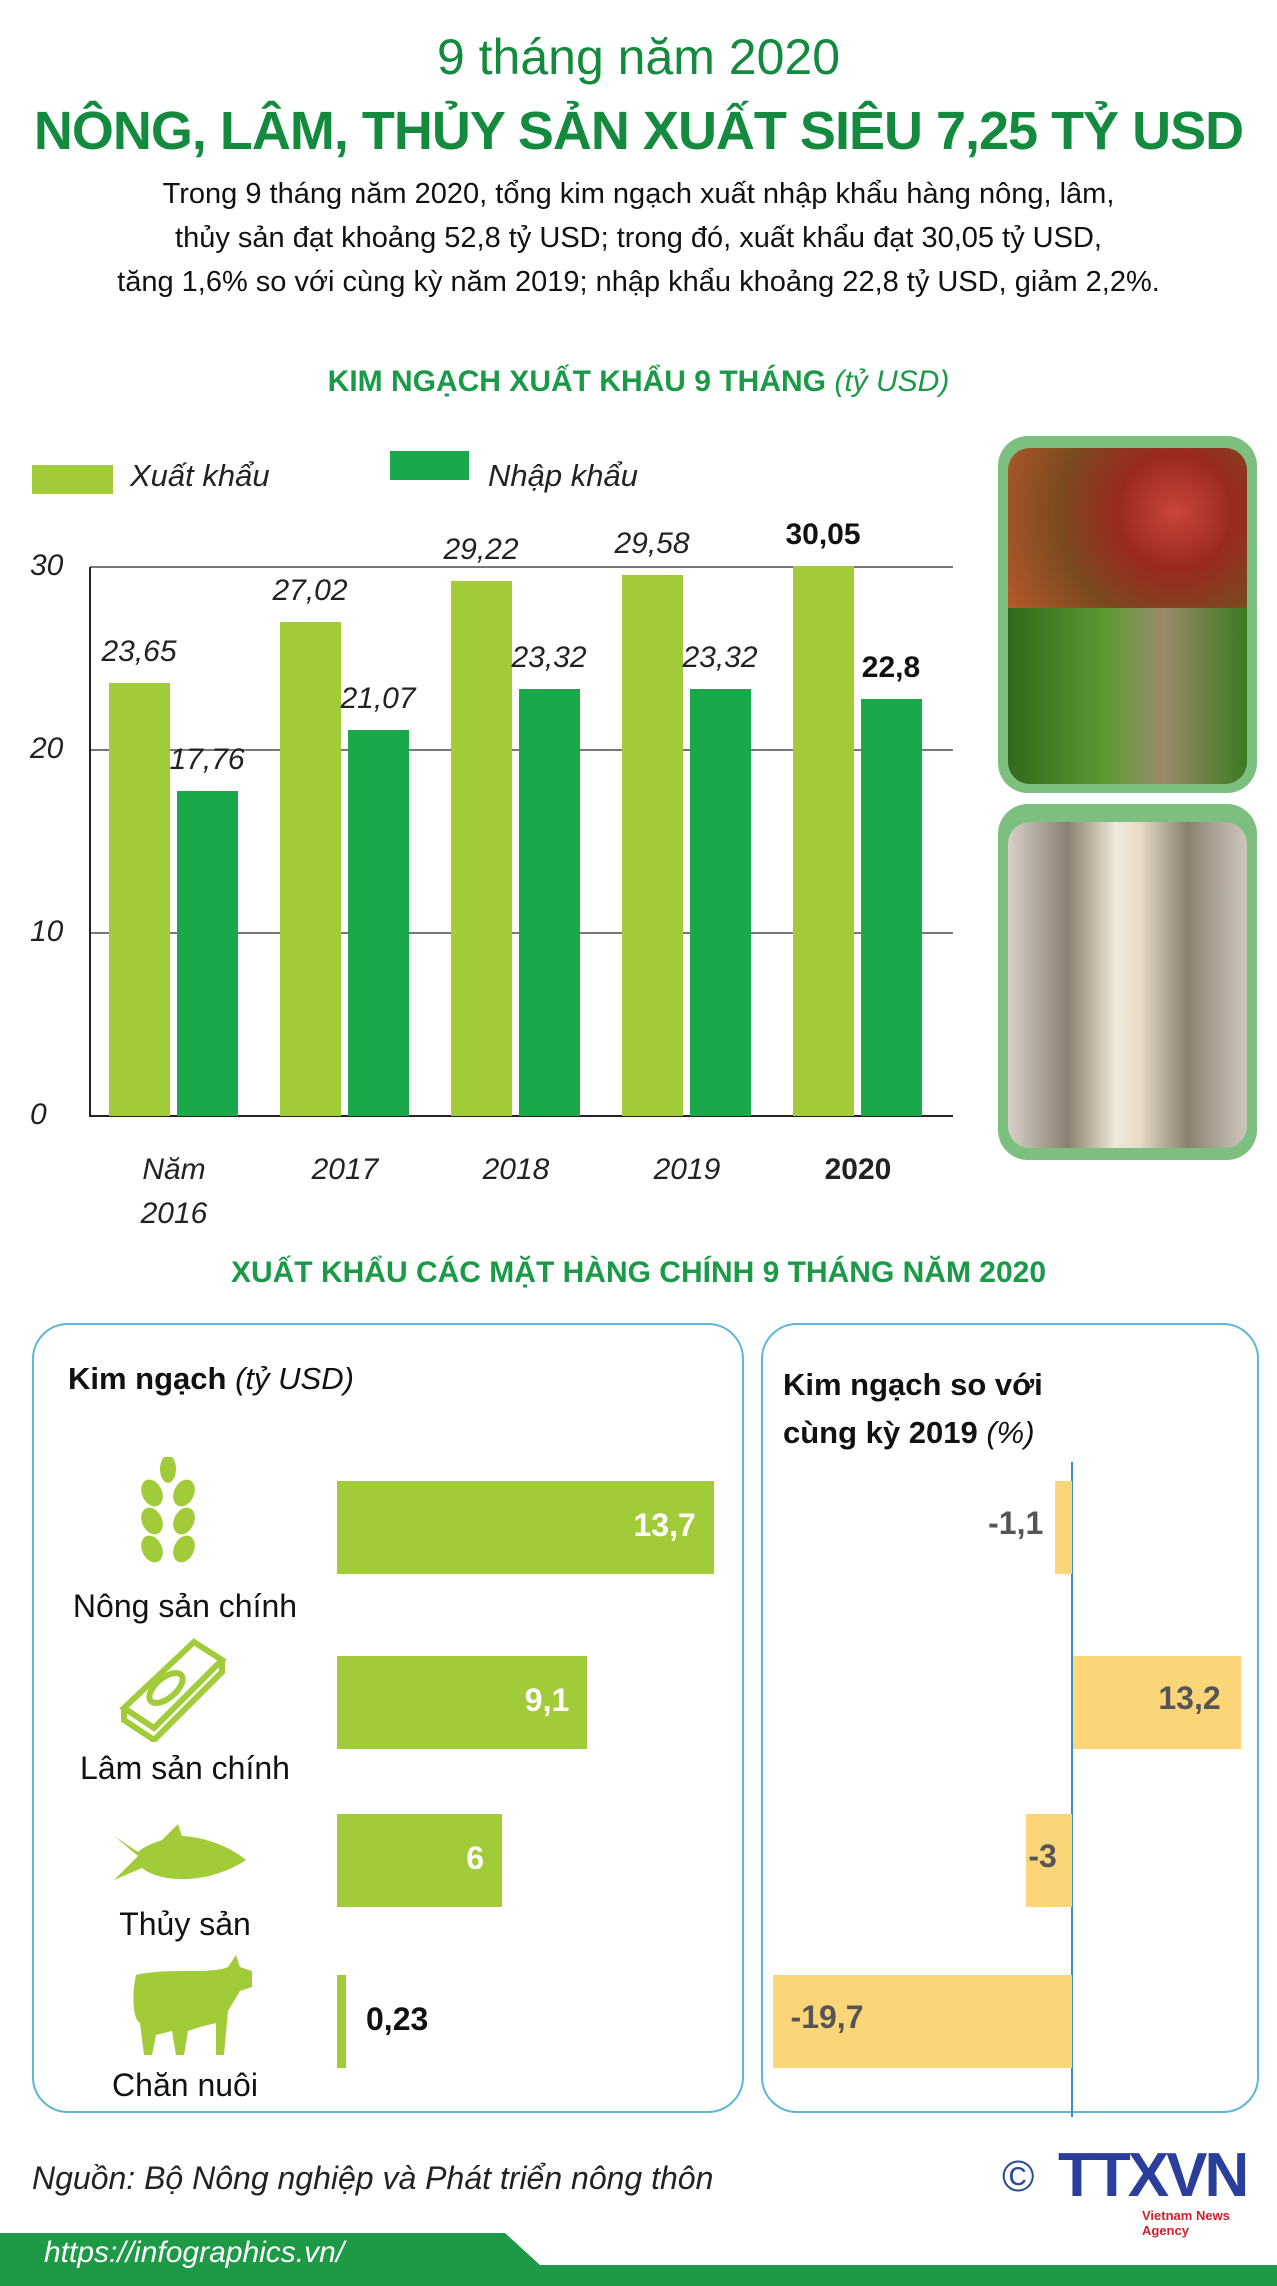 This screenshot has height=2286, width=1277. I want to click on commodity-label: Lâm sản chính, so click(185, 1768).